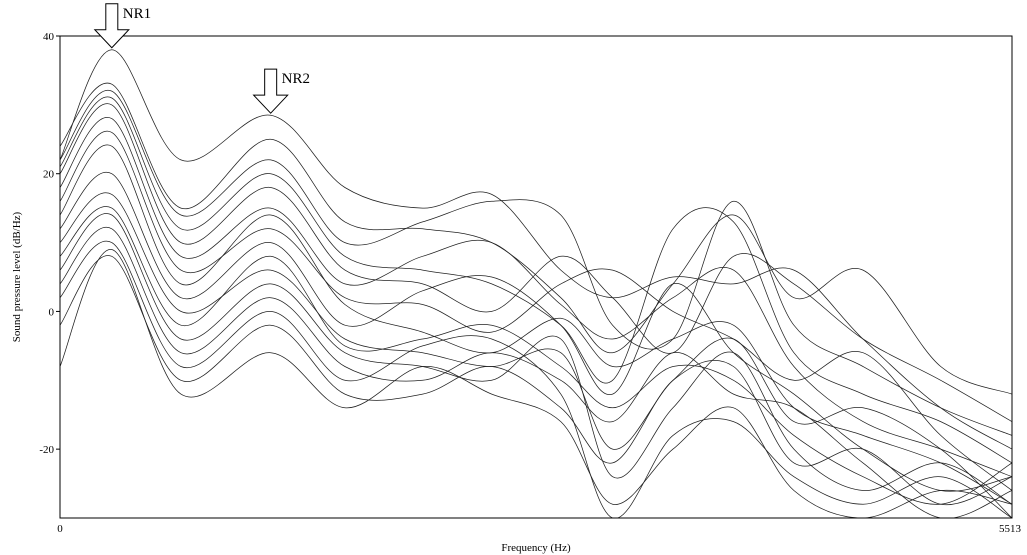  What do you see at coordinates (46, 450) in the screenshot?
I see `y-tick-label: -20` at bounding box center [46, 450].